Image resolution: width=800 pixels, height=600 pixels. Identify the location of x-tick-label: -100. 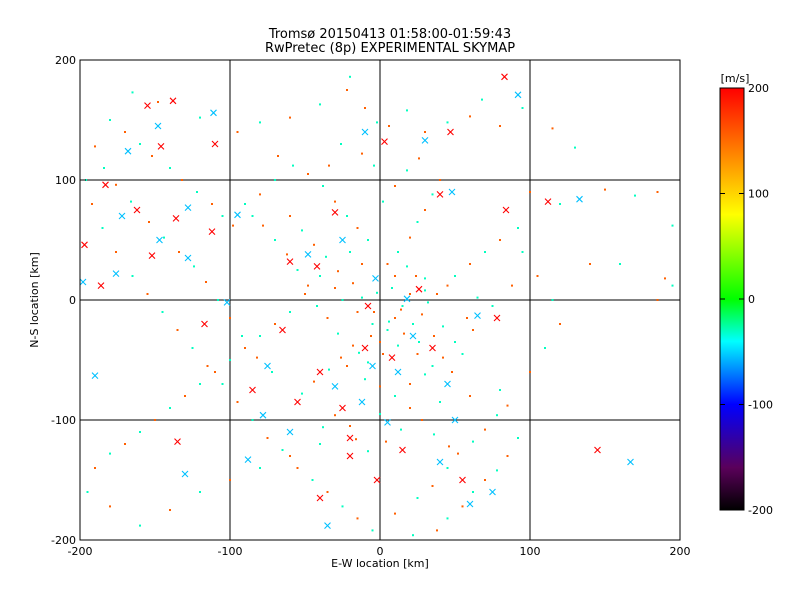
(230, 551).